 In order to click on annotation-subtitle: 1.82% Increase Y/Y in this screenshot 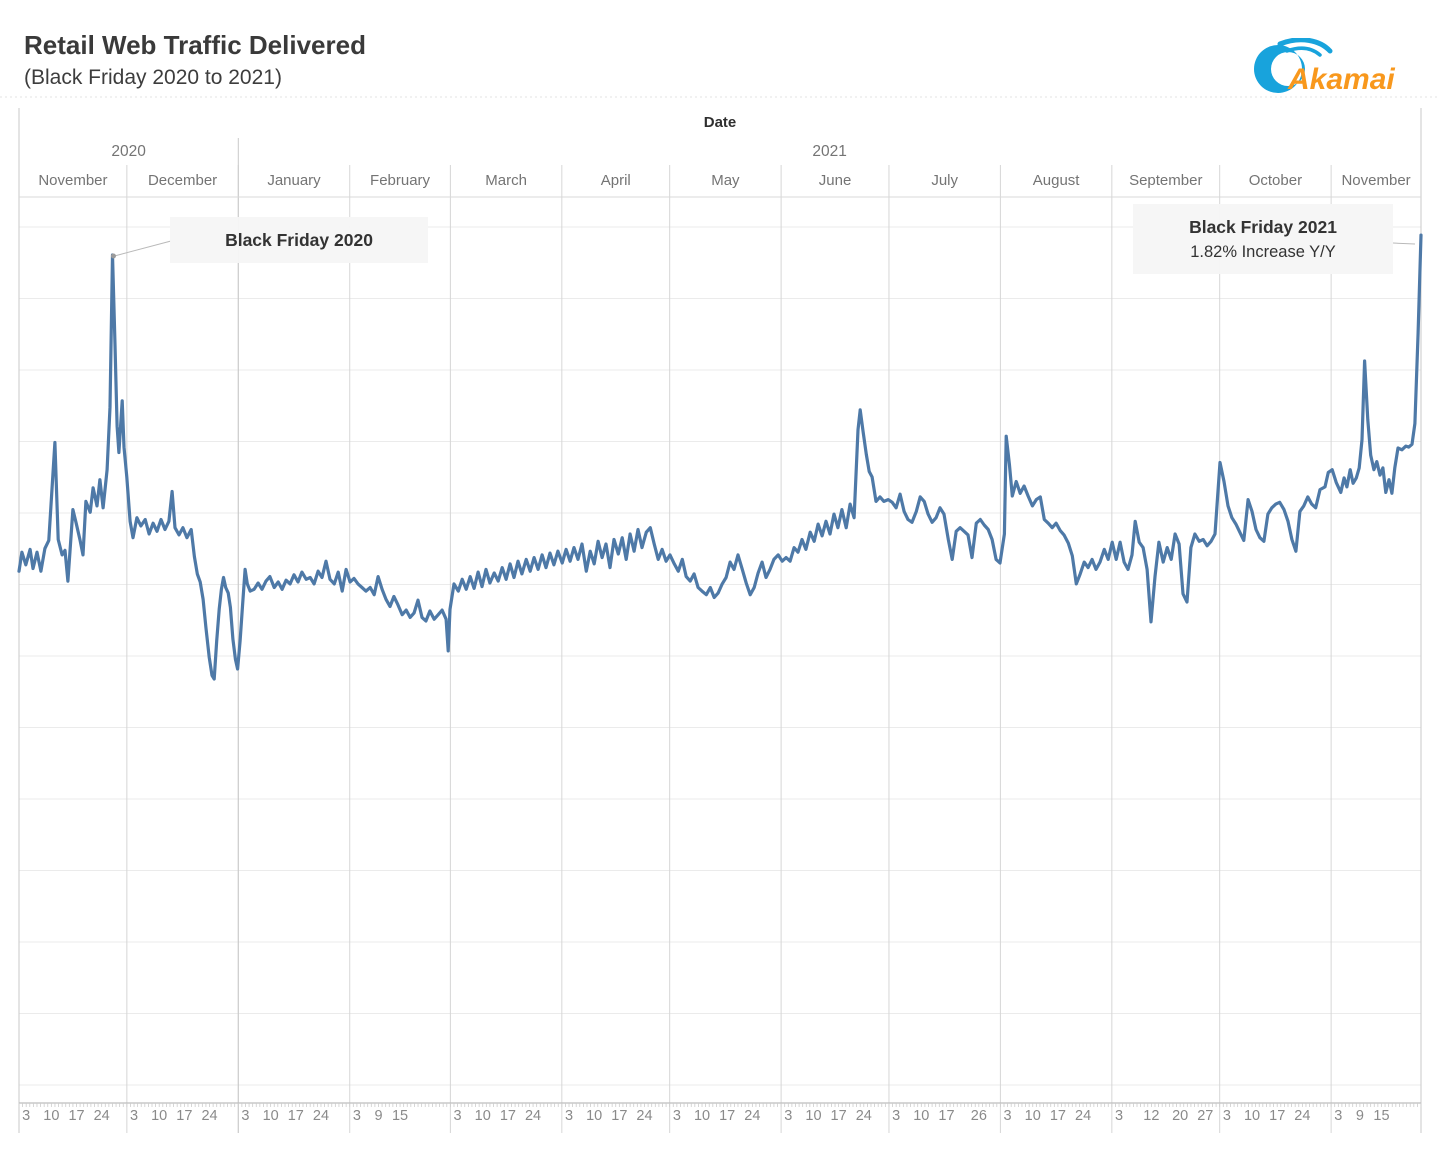, I will do `click(1263, 252)`.